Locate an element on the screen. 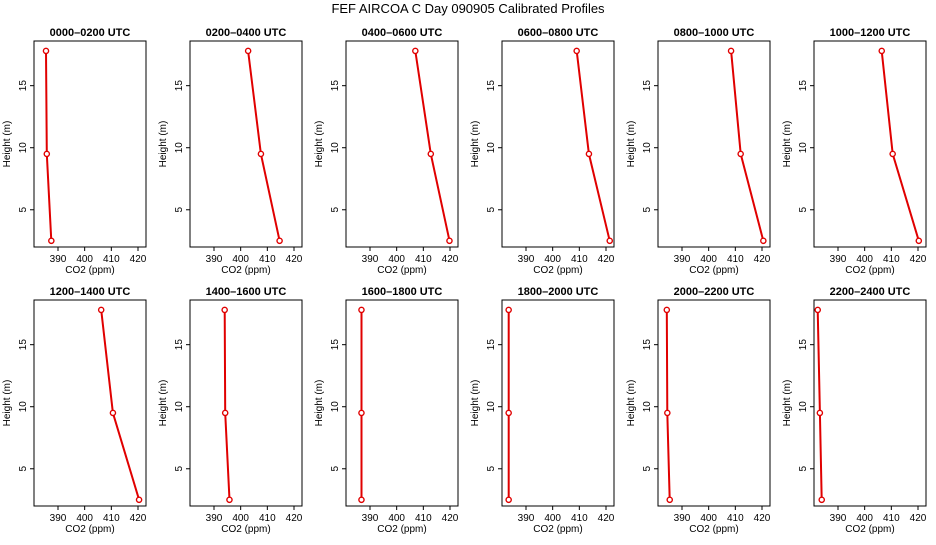  panel-title: 1800–2000 UTC is located at coordinates (558, 292).